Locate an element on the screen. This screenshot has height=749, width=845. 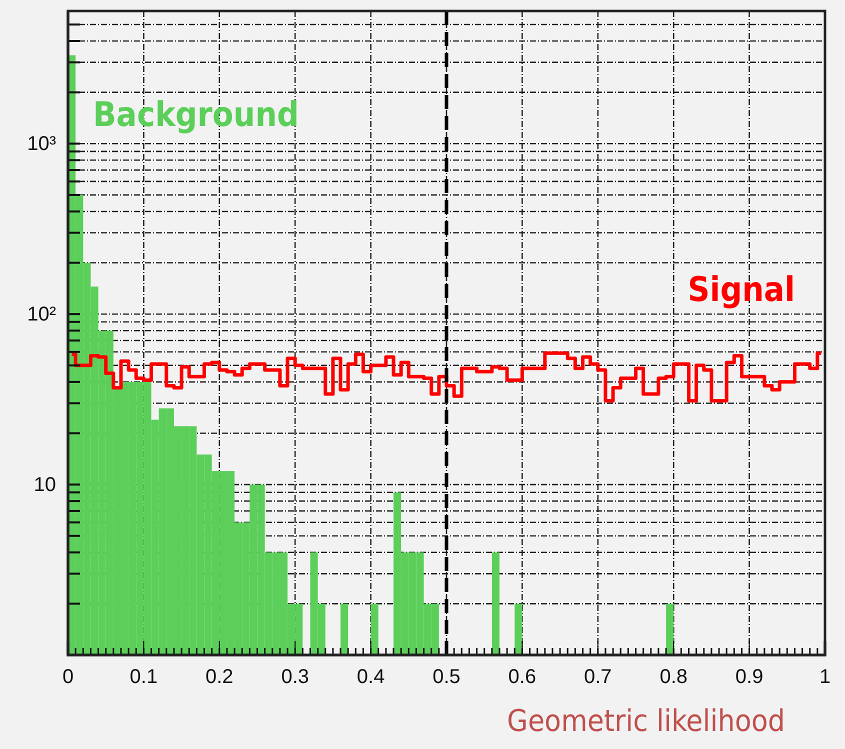
x-tick-label: 0.6 is located at coordinates (522, 677).